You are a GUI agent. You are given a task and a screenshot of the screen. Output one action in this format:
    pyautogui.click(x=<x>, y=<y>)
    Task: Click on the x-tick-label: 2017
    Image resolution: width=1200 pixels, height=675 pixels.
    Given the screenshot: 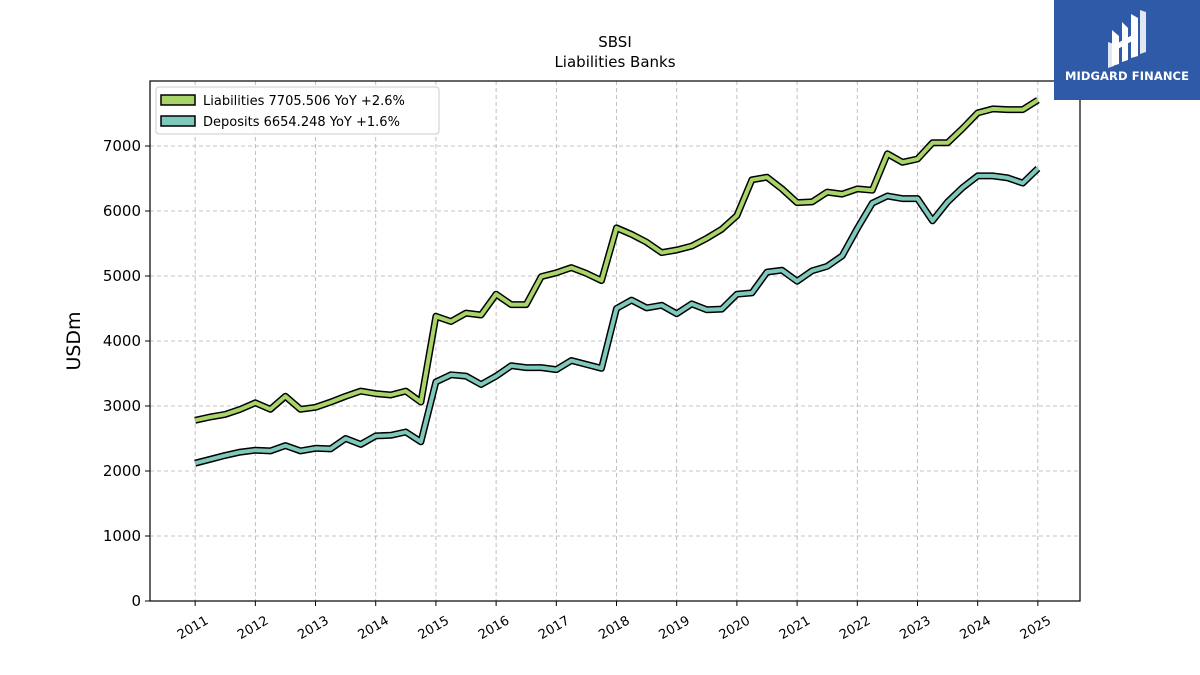 What is the action you would take?
    pyautogui.click(x=554, y=628)
    